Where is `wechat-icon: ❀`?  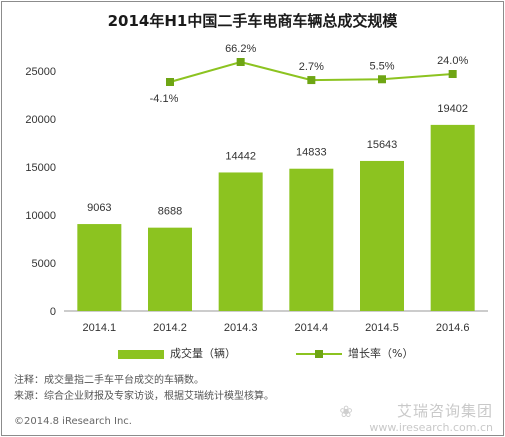
wechat-icon: ❀ is located at coordinates (346, 411).